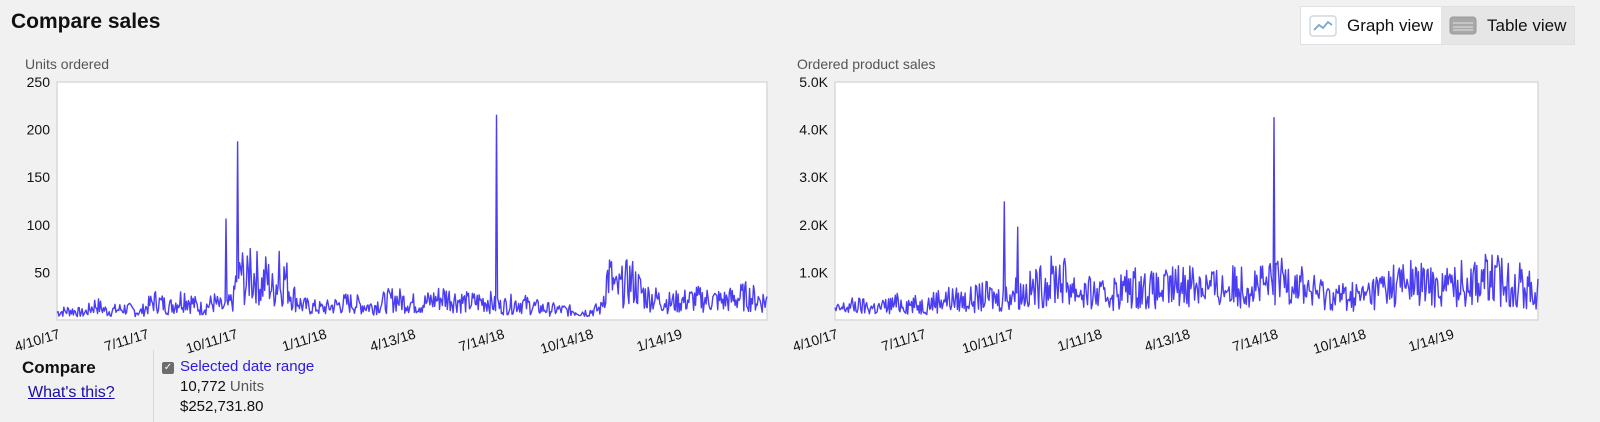 Image resolution: width=1600 pixels, height=422 pixels. Describe the element at coordinates (67, 64) in the screenshot. I see `y-axis-label: Units ordered` at that location.